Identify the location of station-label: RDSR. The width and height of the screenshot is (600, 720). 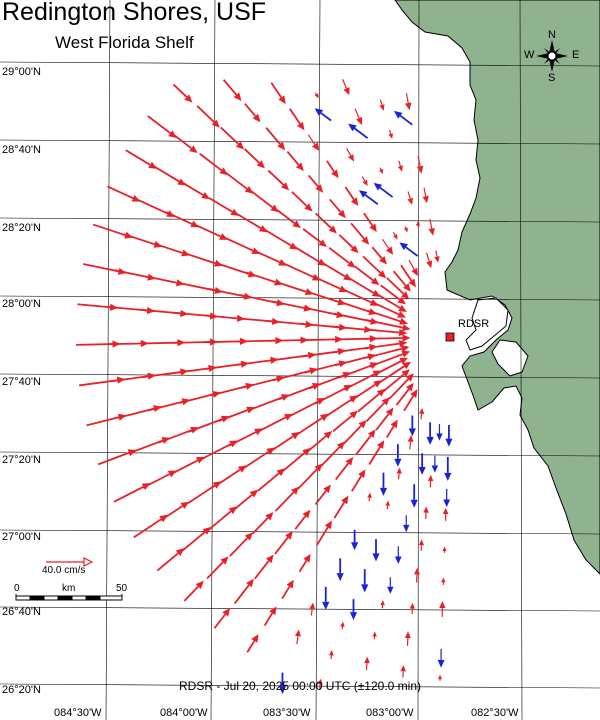
(474, 324).